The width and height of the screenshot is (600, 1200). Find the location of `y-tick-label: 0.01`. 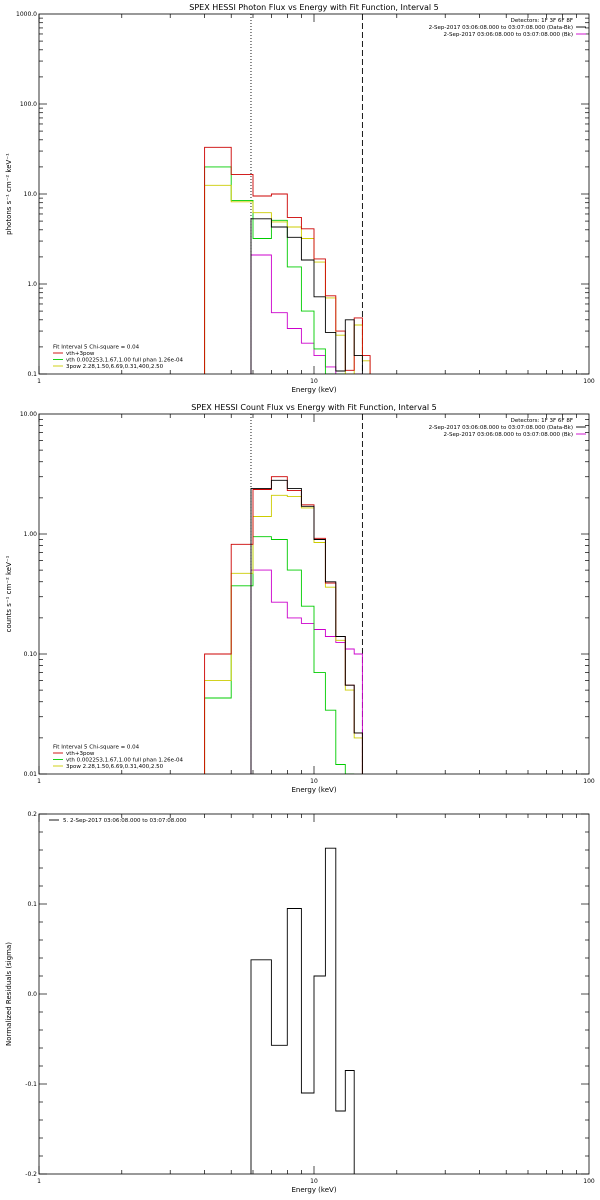

y-tick-label: 0.01 is located at coordinates (31, 774).